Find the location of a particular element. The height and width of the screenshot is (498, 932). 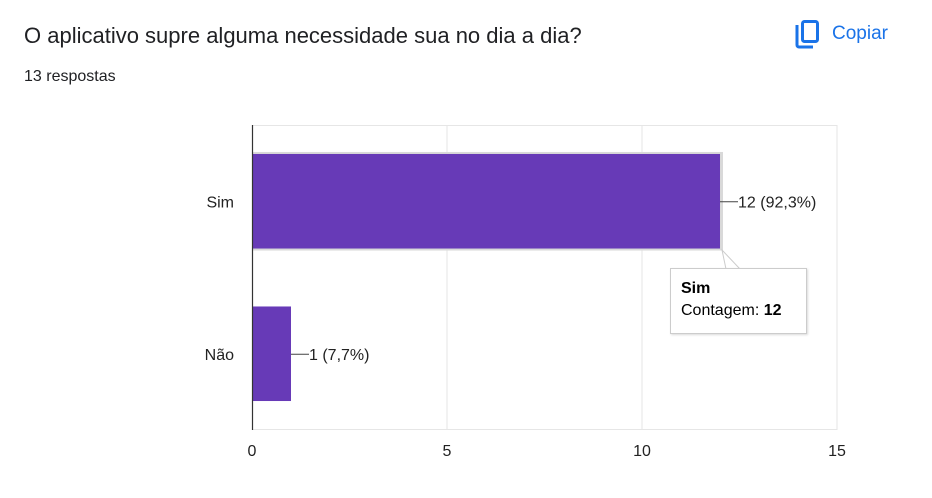

tooltip-title: Sim is located at coordinates (696, 288).